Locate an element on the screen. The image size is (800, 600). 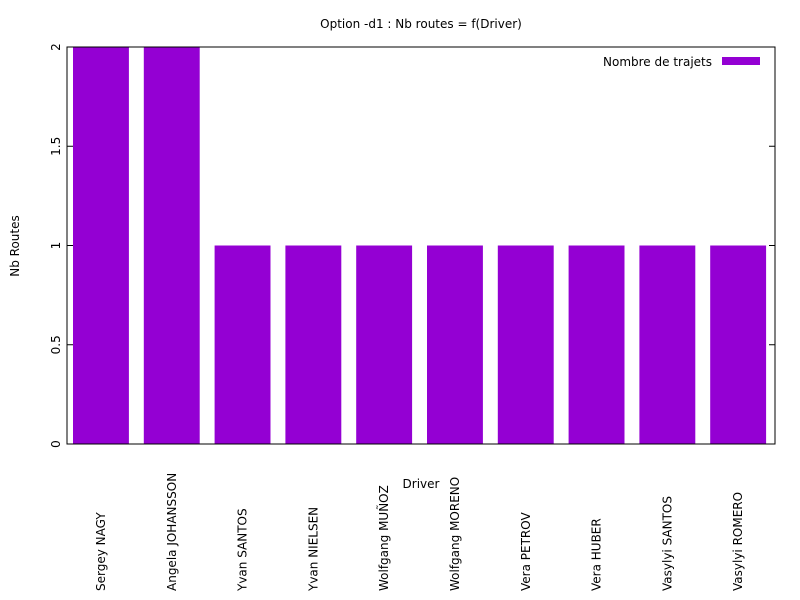
x-tick-label: Vasylyi SANTOS is located at coordinates (667, 543).